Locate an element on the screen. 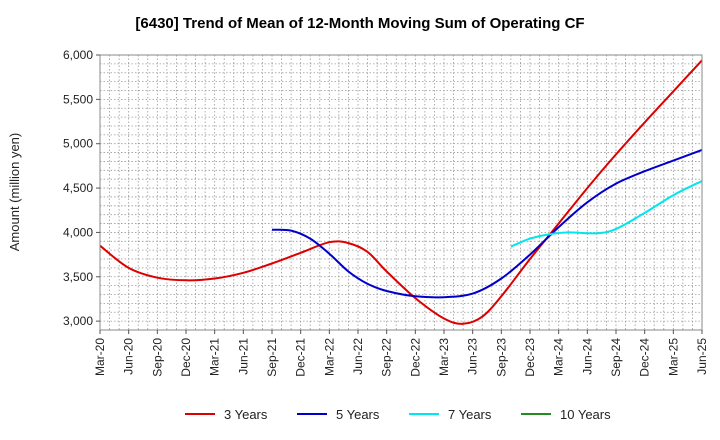  x-tick-label: Sep-21 is located at coordinates (272, 357).